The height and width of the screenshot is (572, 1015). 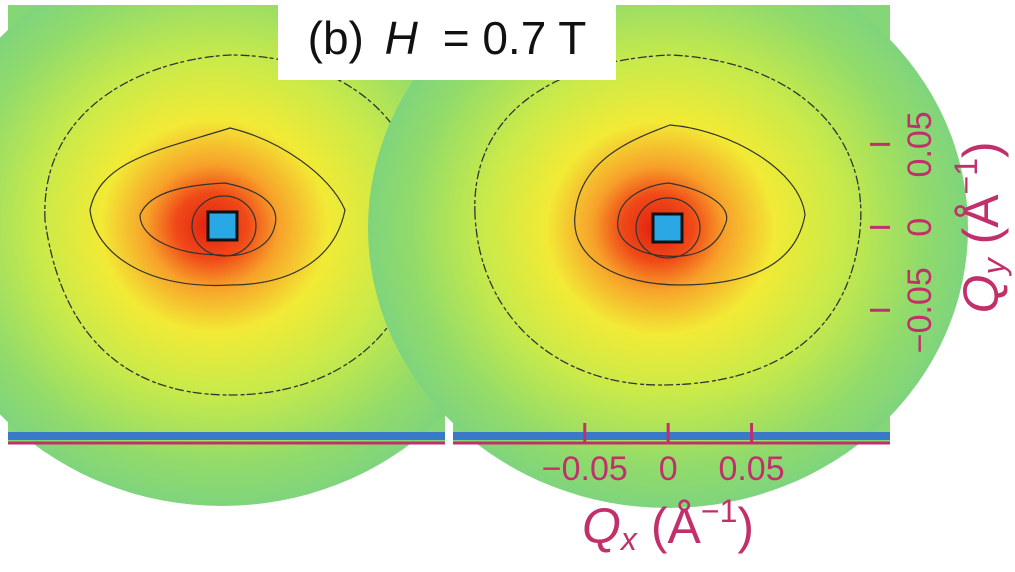 What do you see at coordinates (920, 310) in the screenshot?
I see `y-tick-label: −0.05` at bounding box center [920, 310].